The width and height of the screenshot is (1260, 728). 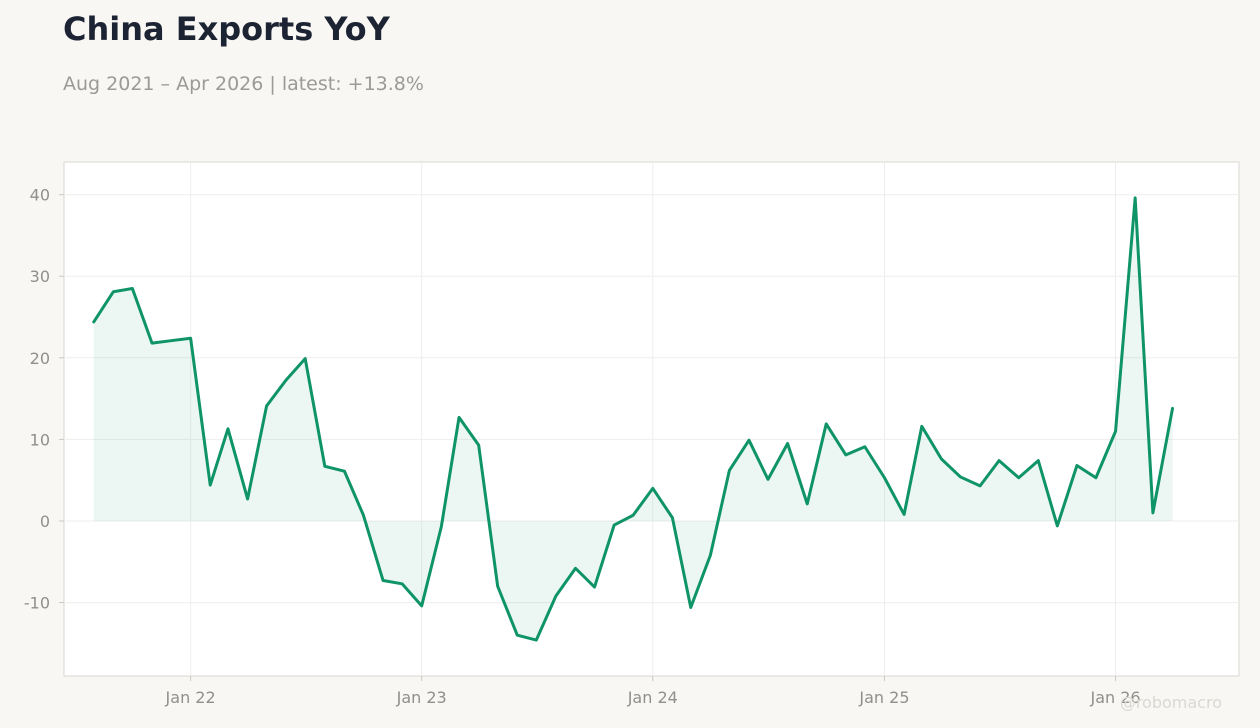 What do you see at coordinates (190, 697) in the screenshot?
I see `x-tick-label: Jan 22` at bounding box center [190, 697].